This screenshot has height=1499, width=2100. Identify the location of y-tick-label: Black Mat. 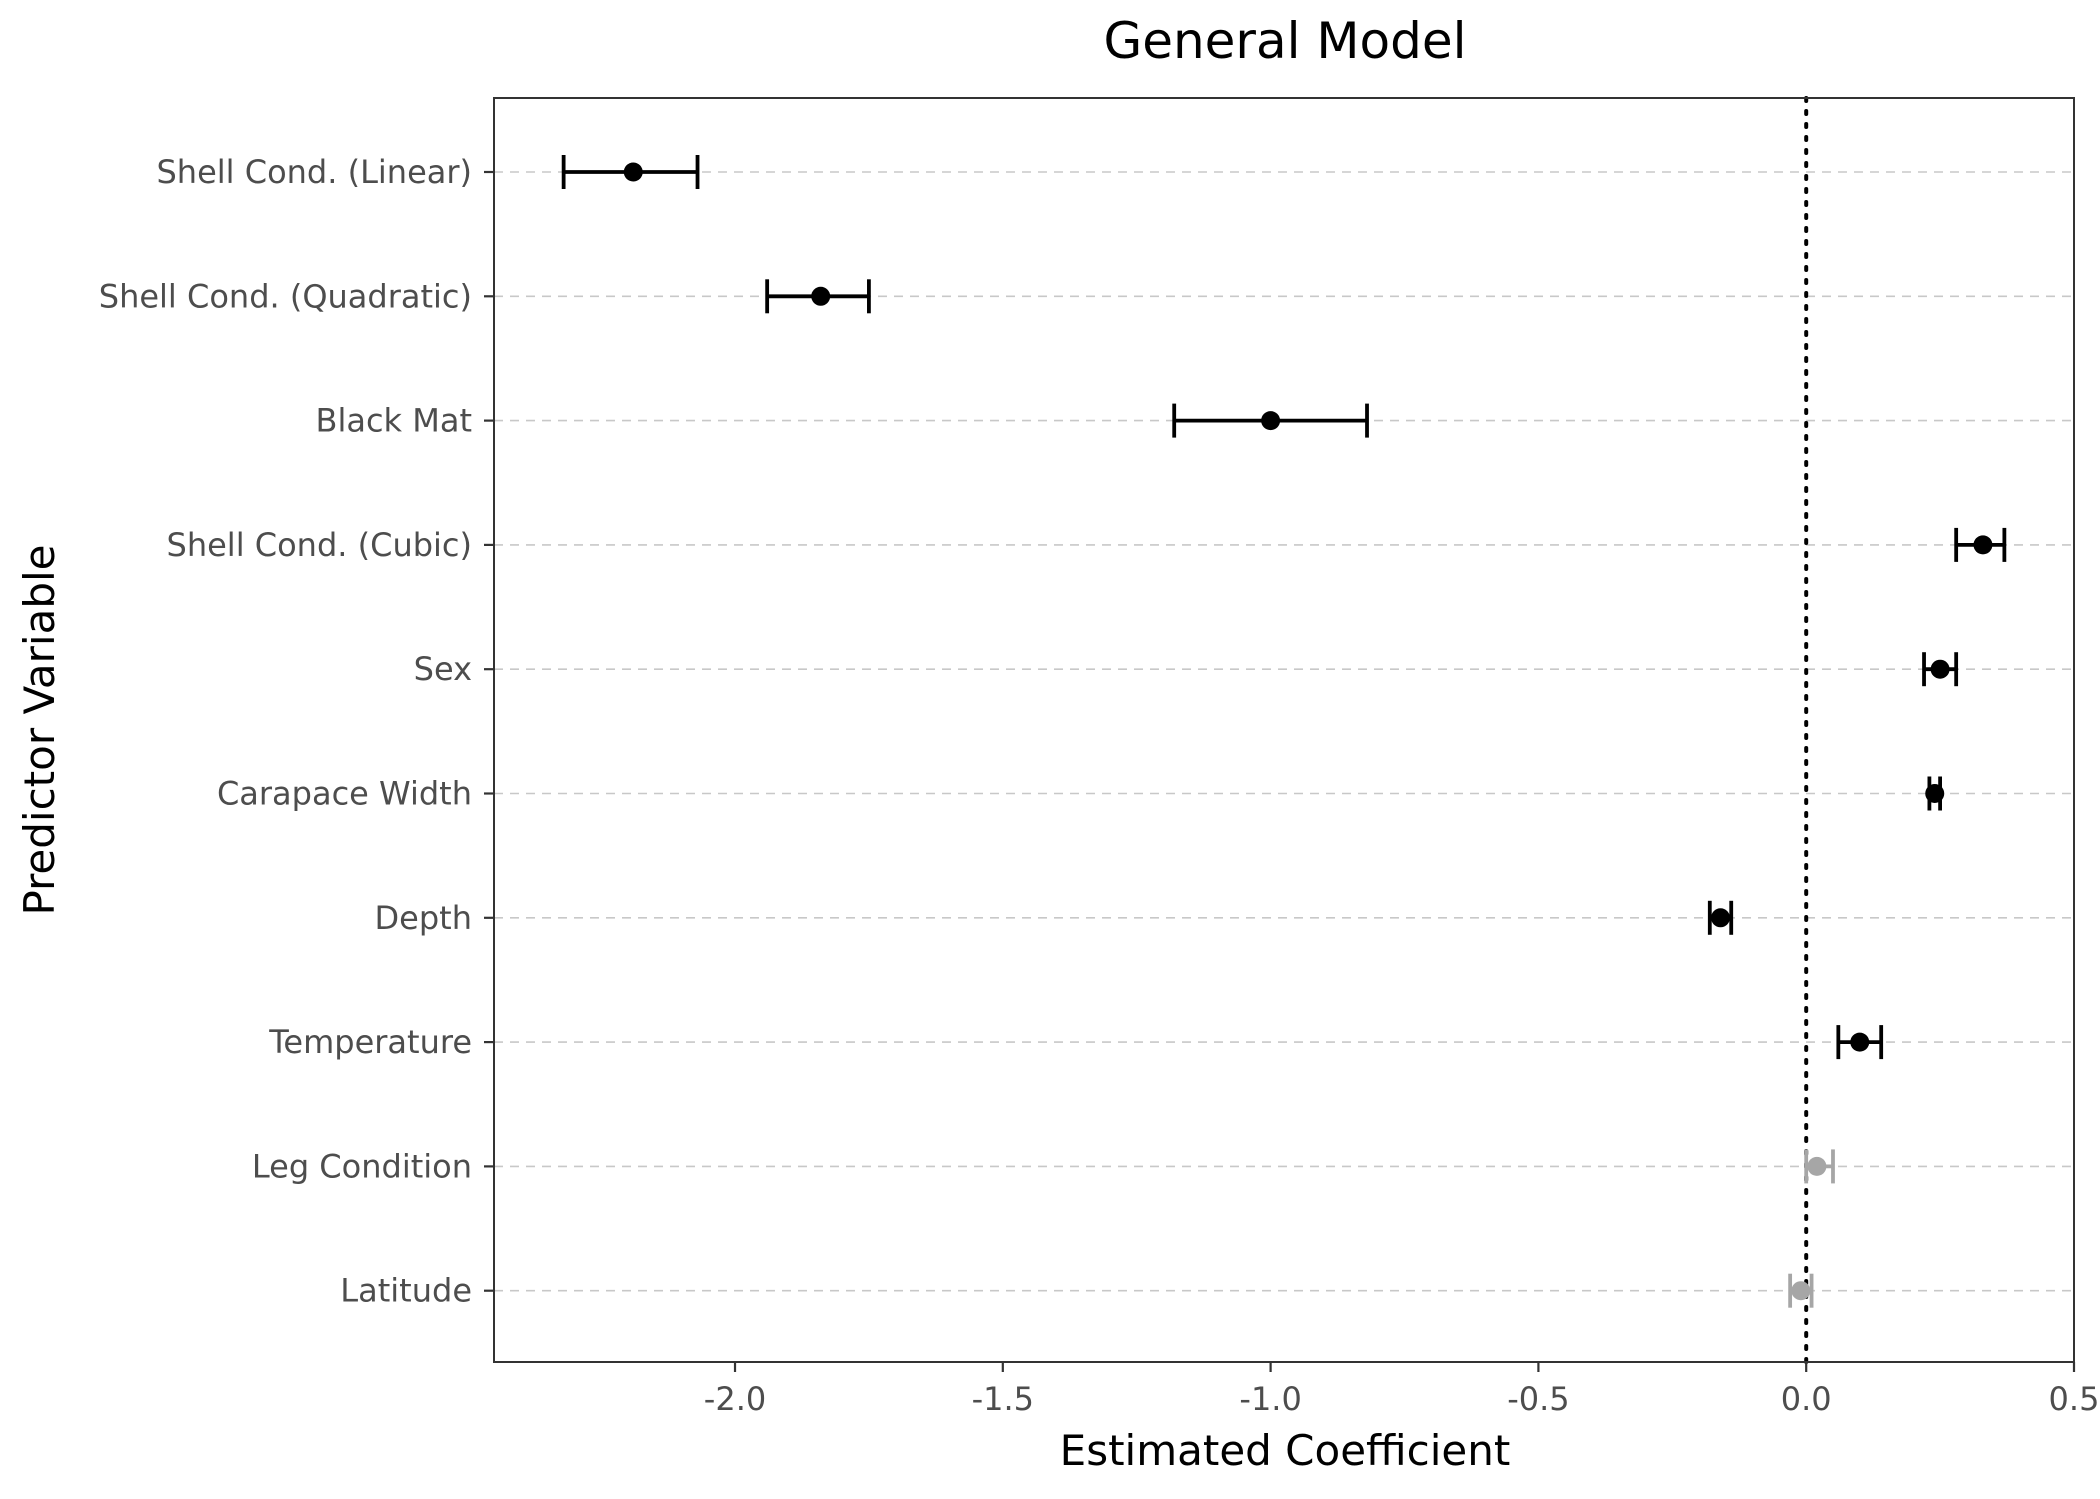
(393, 421).